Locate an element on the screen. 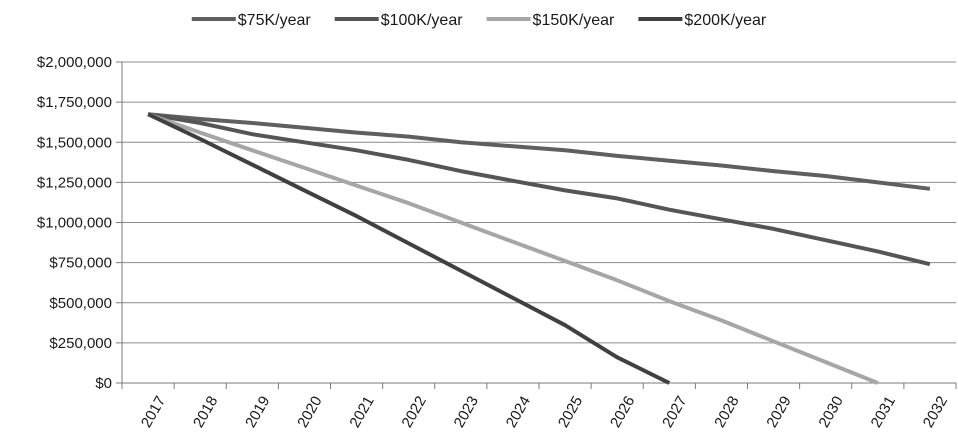 This screenshot has width=958, height=446. x-tick-label: 2030 is located at coordinates (830, 411).